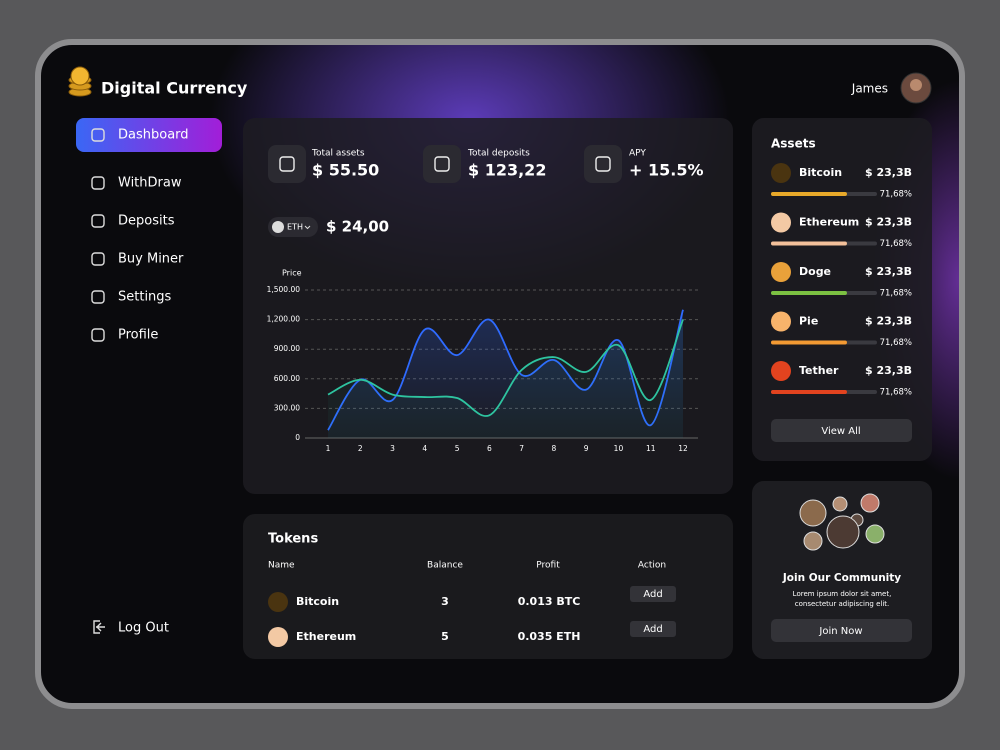 This screenshot has height=750, width=1000. What do you see at coordinates (549, 636) in the screenshot?
I see `token-profit: 0.035 ETH` at bounding box center [549, 636].